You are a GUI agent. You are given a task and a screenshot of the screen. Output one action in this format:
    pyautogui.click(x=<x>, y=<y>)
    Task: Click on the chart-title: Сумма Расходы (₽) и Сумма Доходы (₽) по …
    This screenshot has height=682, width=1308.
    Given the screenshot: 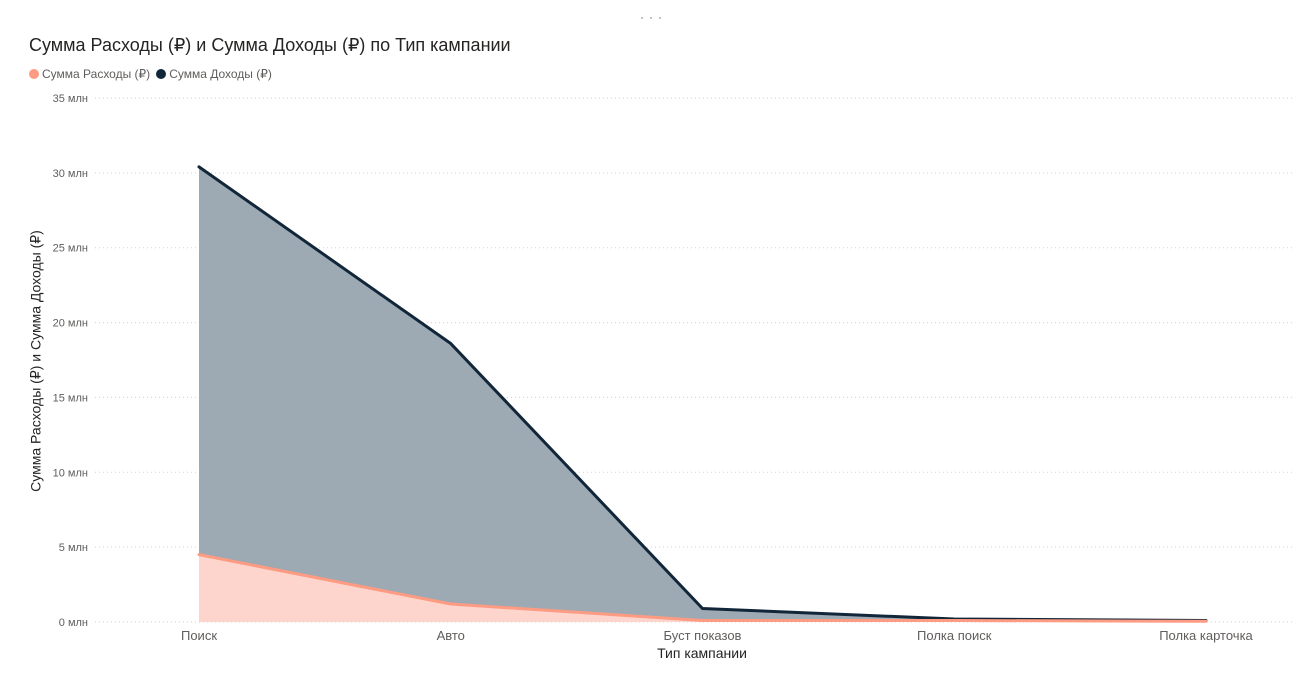 What is the action you would take?
    pyautogui.click(x=270, y=45)
    